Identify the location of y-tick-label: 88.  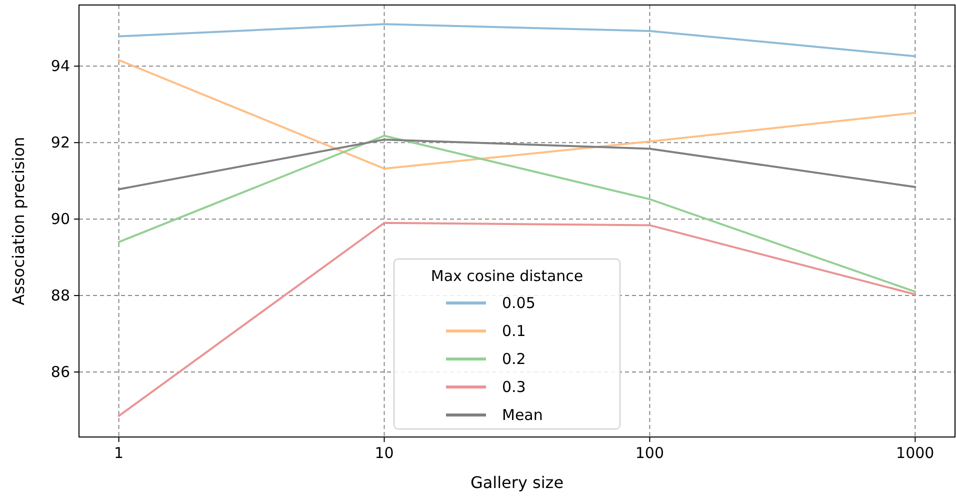
(60, 295).